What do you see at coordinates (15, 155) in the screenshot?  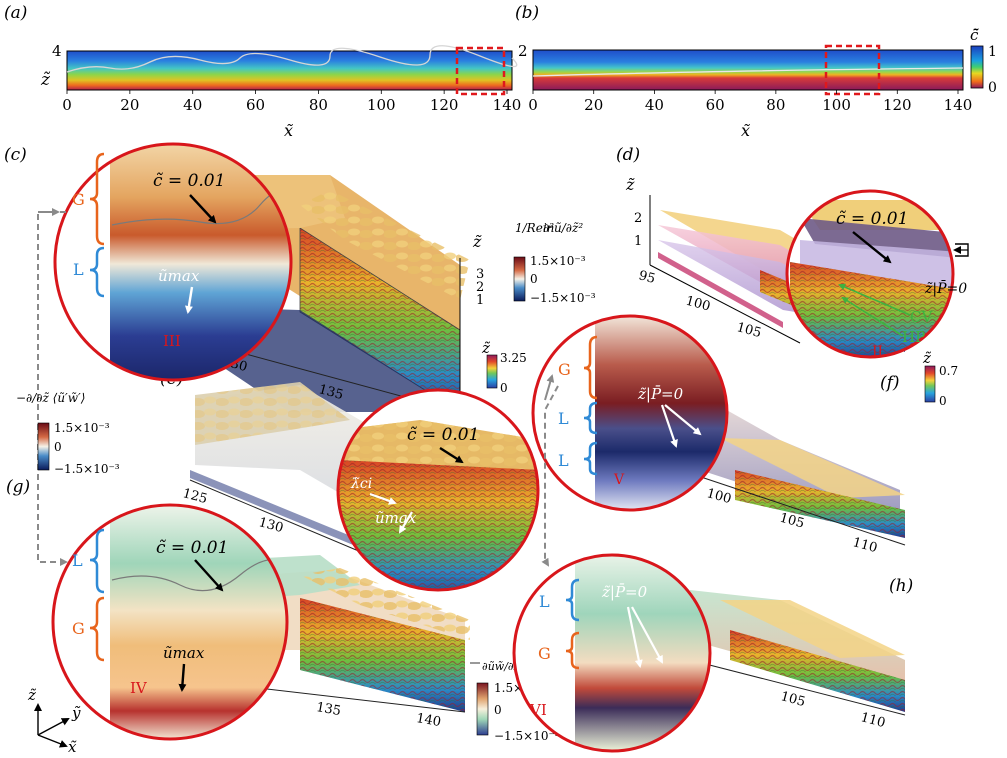 I see `panel-letter-c: (c)` at bounding box center [15, 155].